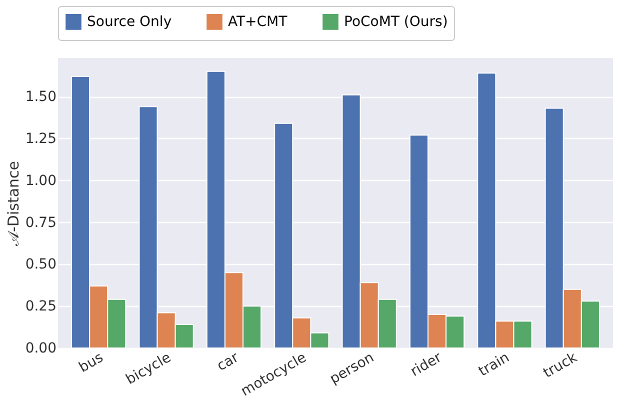  Describe the element at coordinates (91, 363) in the screenshot. I see `x-tick-label: bus` at that location.